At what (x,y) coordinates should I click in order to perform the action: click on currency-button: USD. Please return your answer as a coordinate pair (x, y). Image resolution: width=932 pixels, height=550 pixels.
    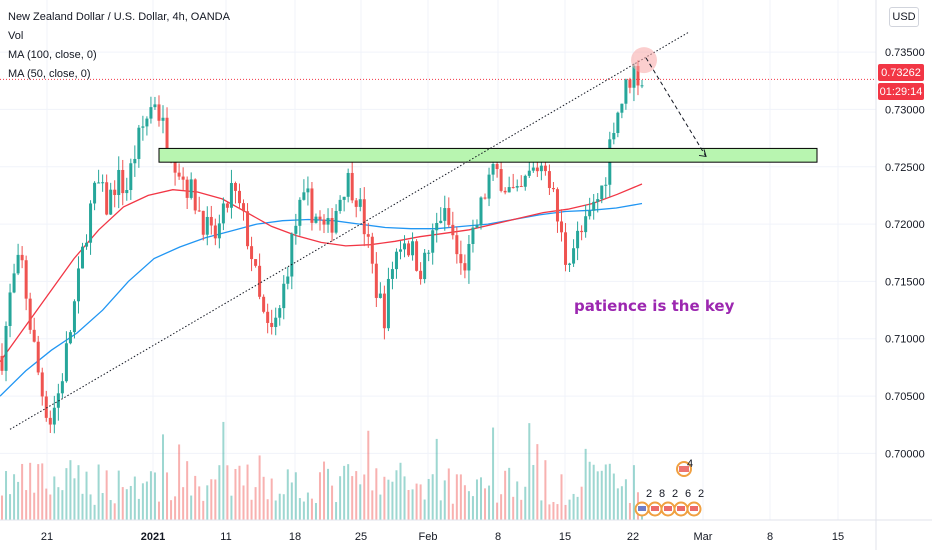
    Looking at the image, I should click on (904, 17).